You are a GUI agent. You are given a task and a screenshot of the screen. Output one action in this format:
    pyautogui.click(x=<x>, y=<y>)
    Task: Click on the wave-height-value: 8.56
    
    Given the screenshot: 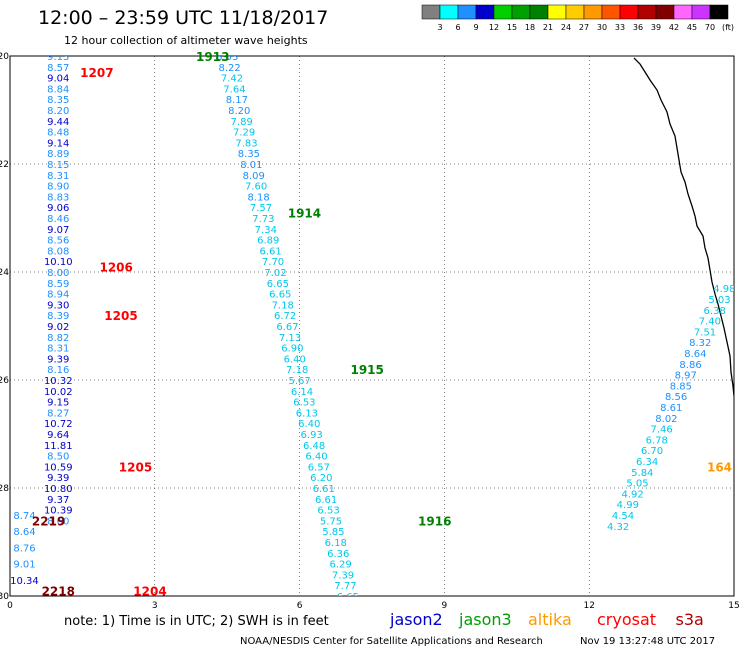 What is the action you would take?
    pyautogui.click(x=58, y=241)
    